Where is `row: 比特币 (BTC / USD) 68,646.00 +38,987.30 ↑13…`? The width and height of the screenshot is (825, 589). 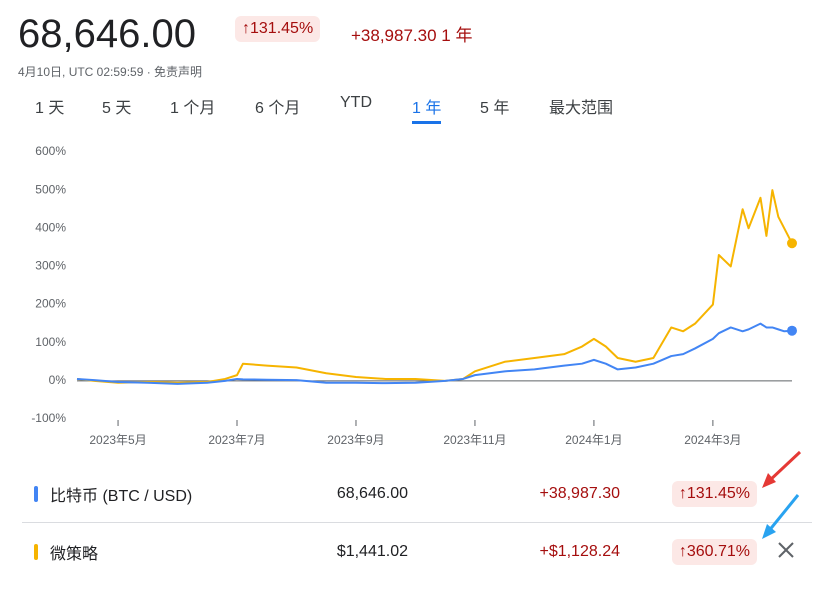
row: 比特币 (BTC / USD) 68,646.00 +38,987.30 ↑13… is located at coordinates (417, 494).